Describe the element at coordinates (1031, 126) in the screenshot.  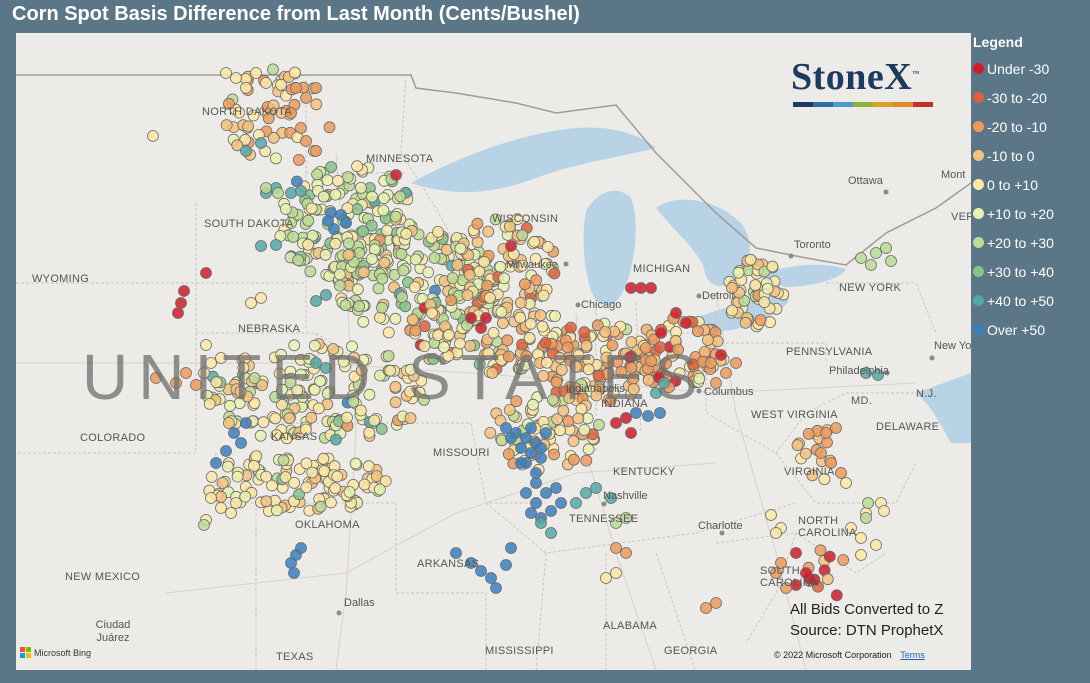
I see `legend-item: -20 to -10` at that location.